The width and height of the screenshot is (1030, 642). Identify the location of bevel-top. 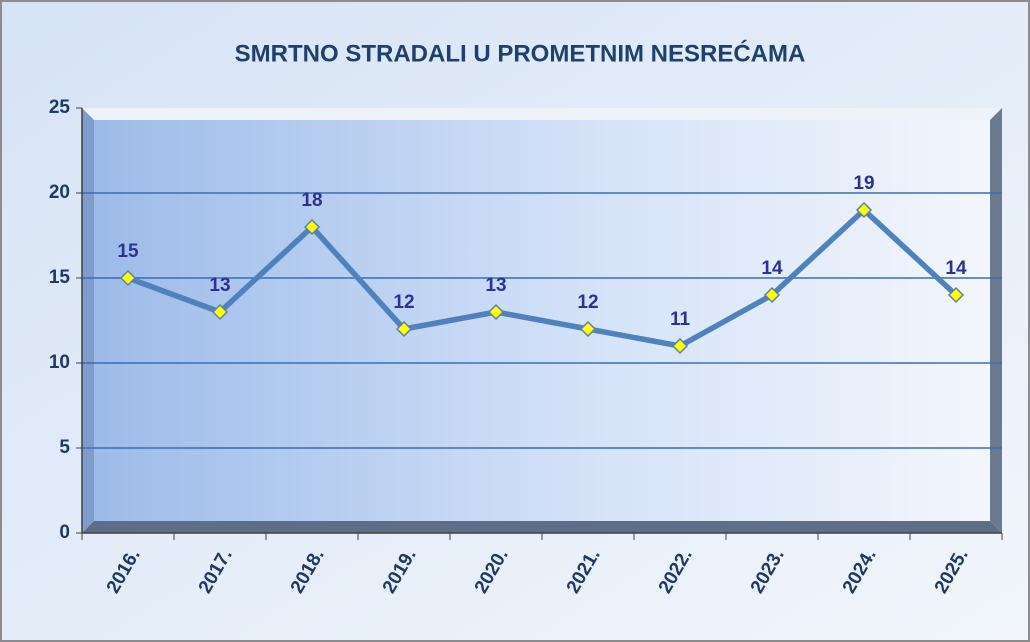
(542, 114).